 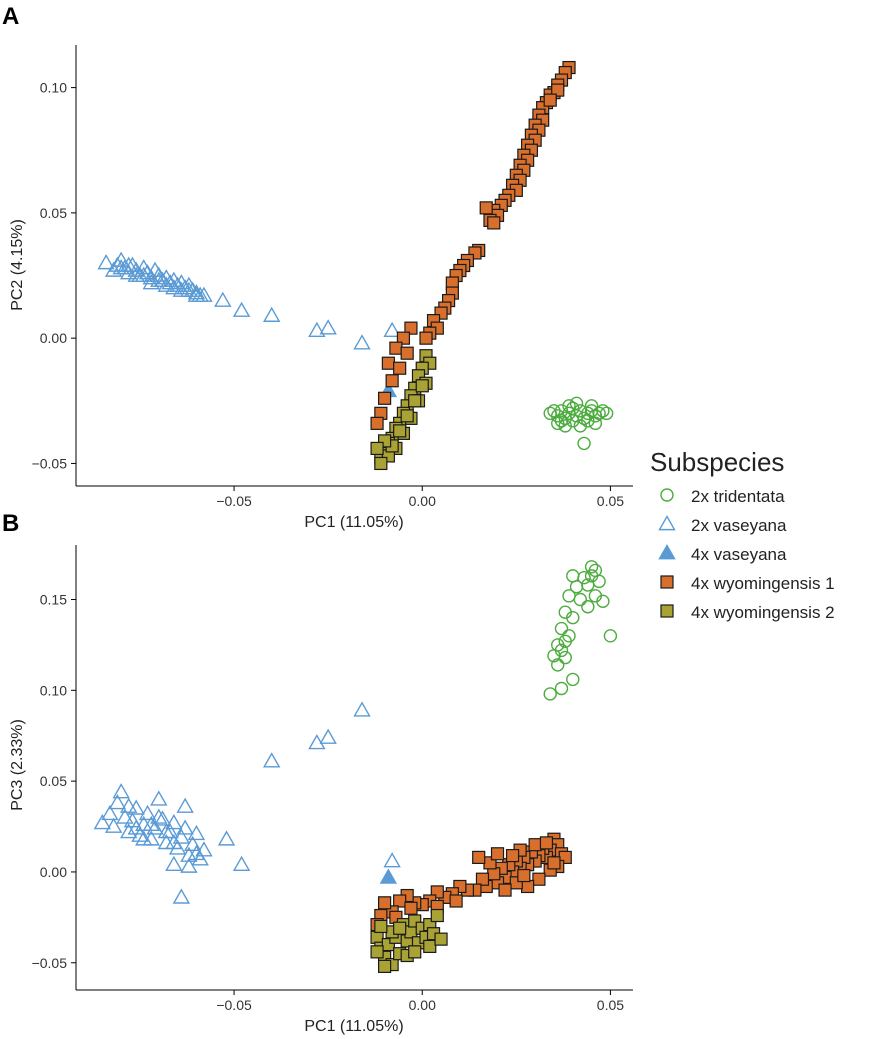 What do you see at coordinates (667, 552) in the screenshot?
I see `legend-marker-vas4` at bounding box center [667, 552].